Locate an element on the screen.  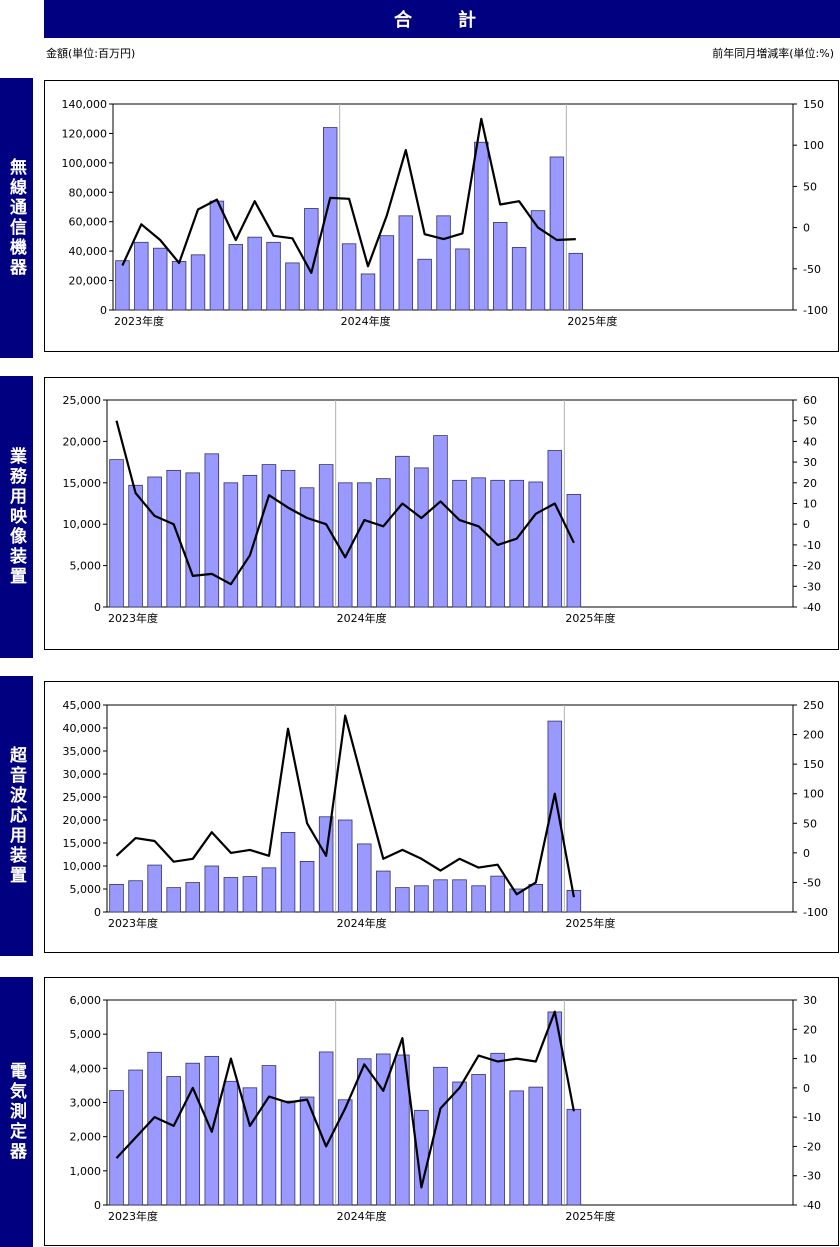
left-tick-label: 2,000 is located at coordinates (86, 1137).